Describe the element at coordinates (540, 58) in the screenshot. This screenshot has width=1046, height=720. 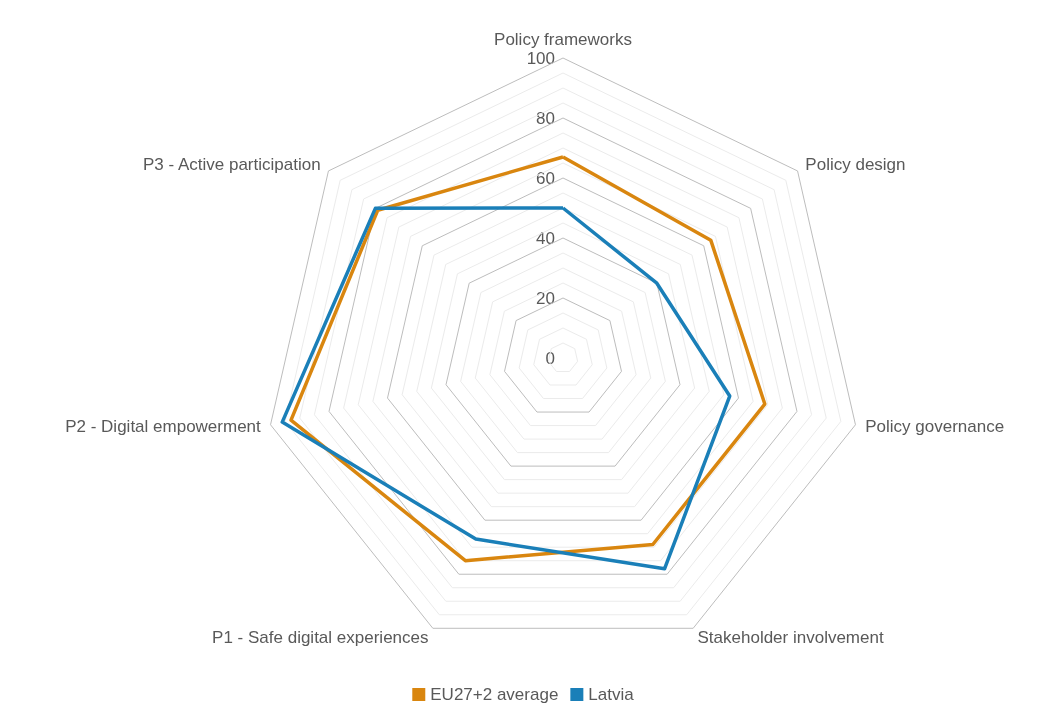
I see `y-tick-label: 100` at that location.